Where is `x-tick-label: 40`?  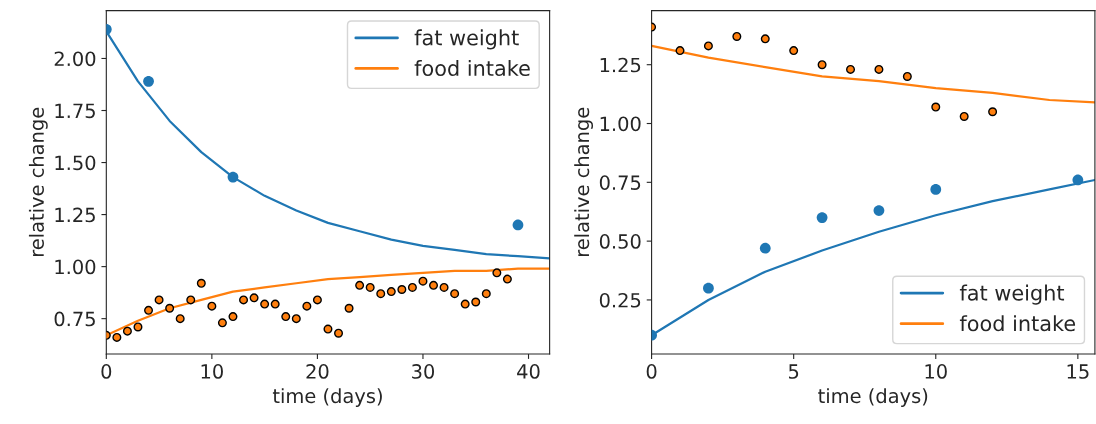 x-tick-label: 40 is located at coordinates (528, 371).